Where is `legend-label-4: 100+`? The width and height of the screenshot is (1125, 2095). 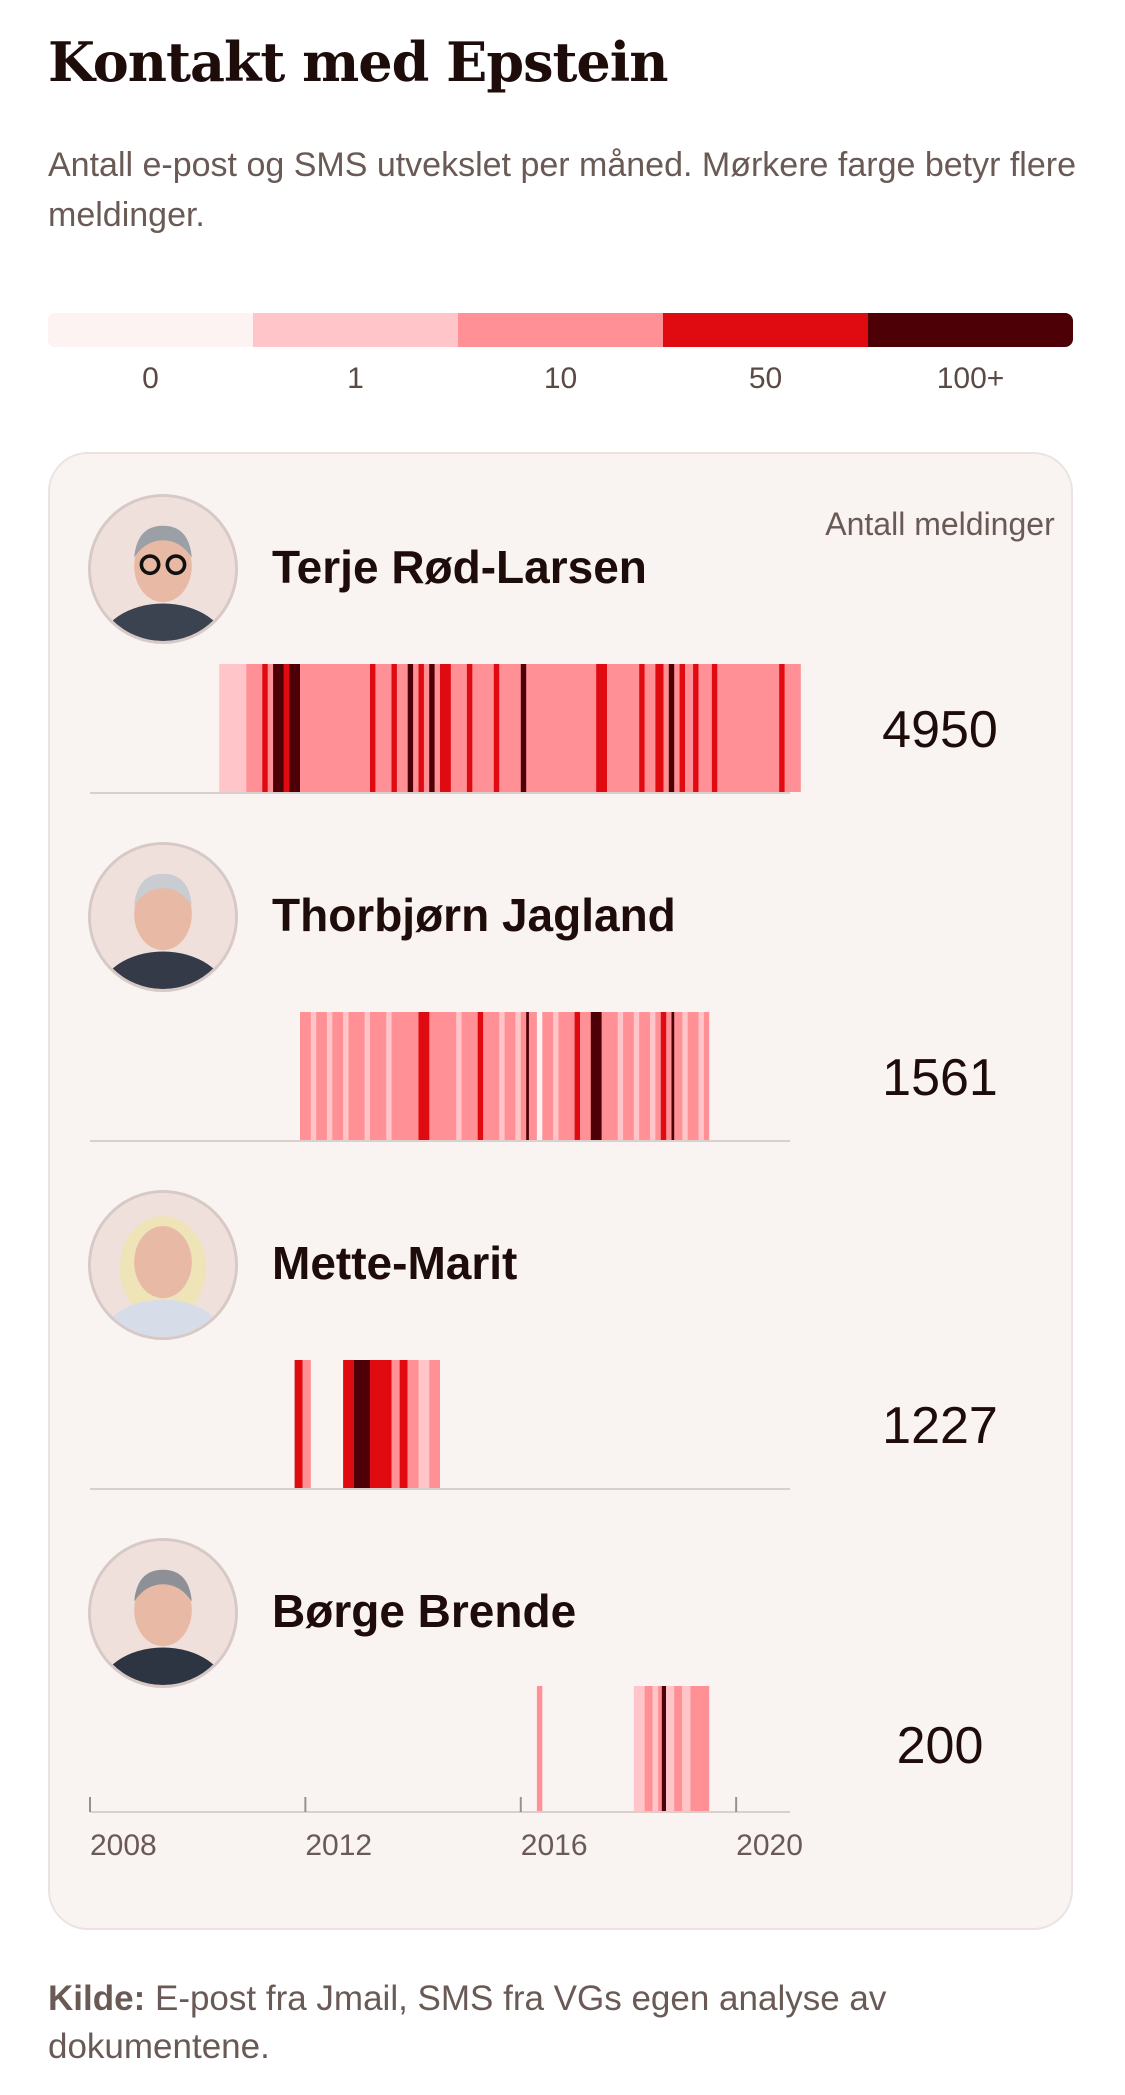
legend-label-4: 100+ is located at coordinates (970, 378).